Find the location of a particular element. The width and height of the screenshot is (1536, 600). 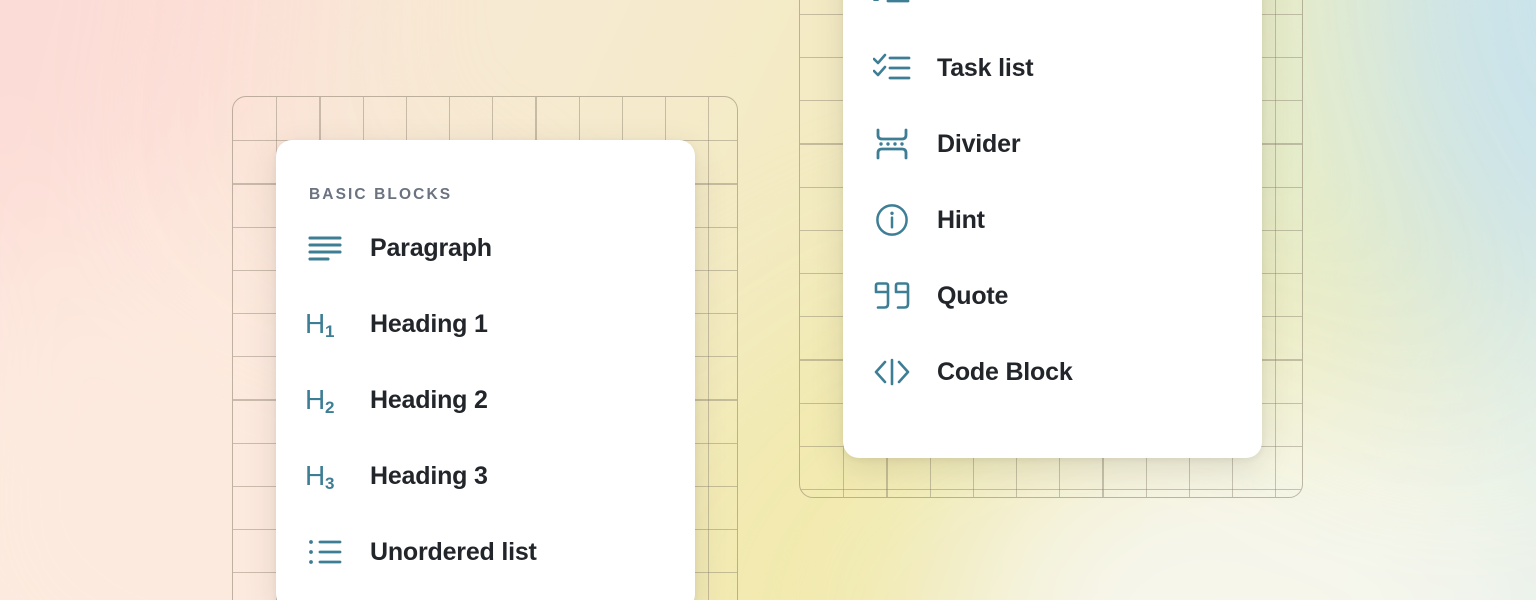

menu-item-paragraph: Paragraph is located at coordinates (485, 248).